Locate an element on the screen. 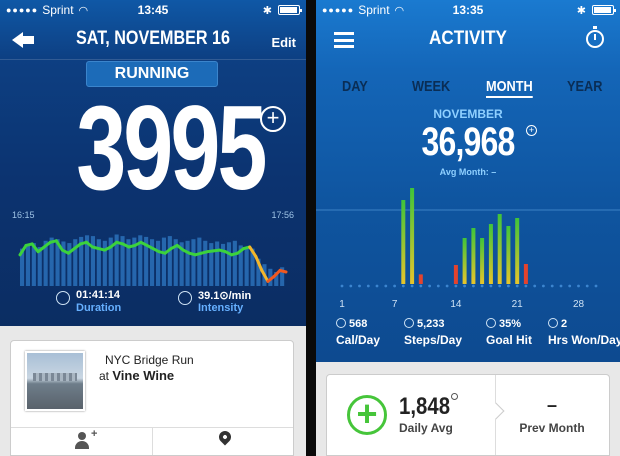 The width and height of the screenshot is (620, 456). place-prefix: at is located at coordinates (104, 376).